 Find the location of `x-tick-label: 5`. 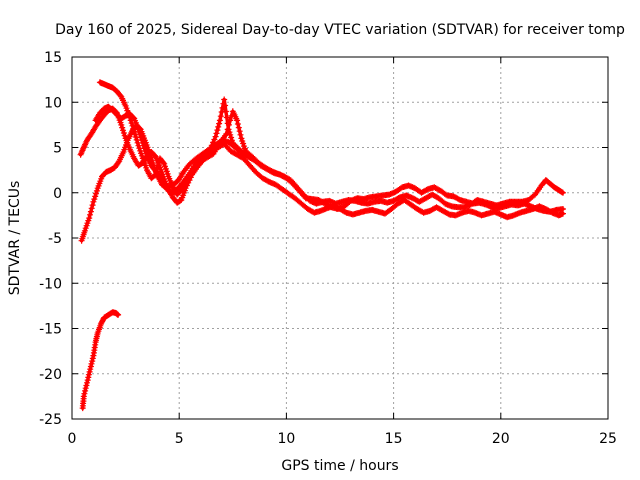

x-tick-label: 5 is located at coordinates (179, 439).